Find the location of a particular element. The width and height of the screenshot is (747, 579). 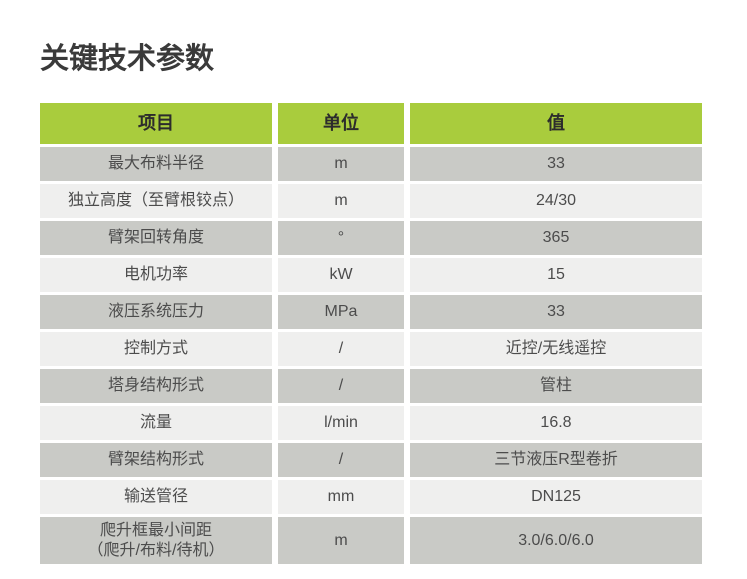

item-cell: 液压系统压力 is located at coordinates (156, 312).